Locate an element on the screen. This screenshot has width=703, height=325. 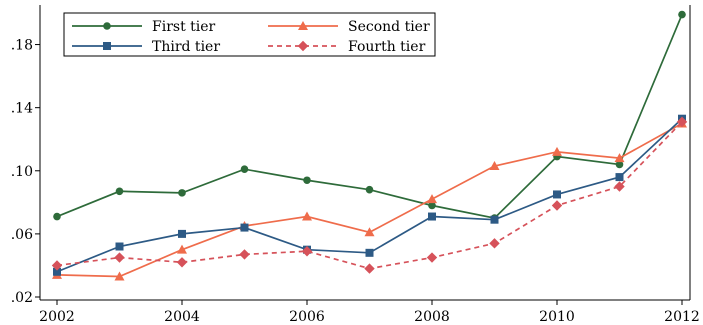
legend-label: Second tier is located at coordinates (389, 27).